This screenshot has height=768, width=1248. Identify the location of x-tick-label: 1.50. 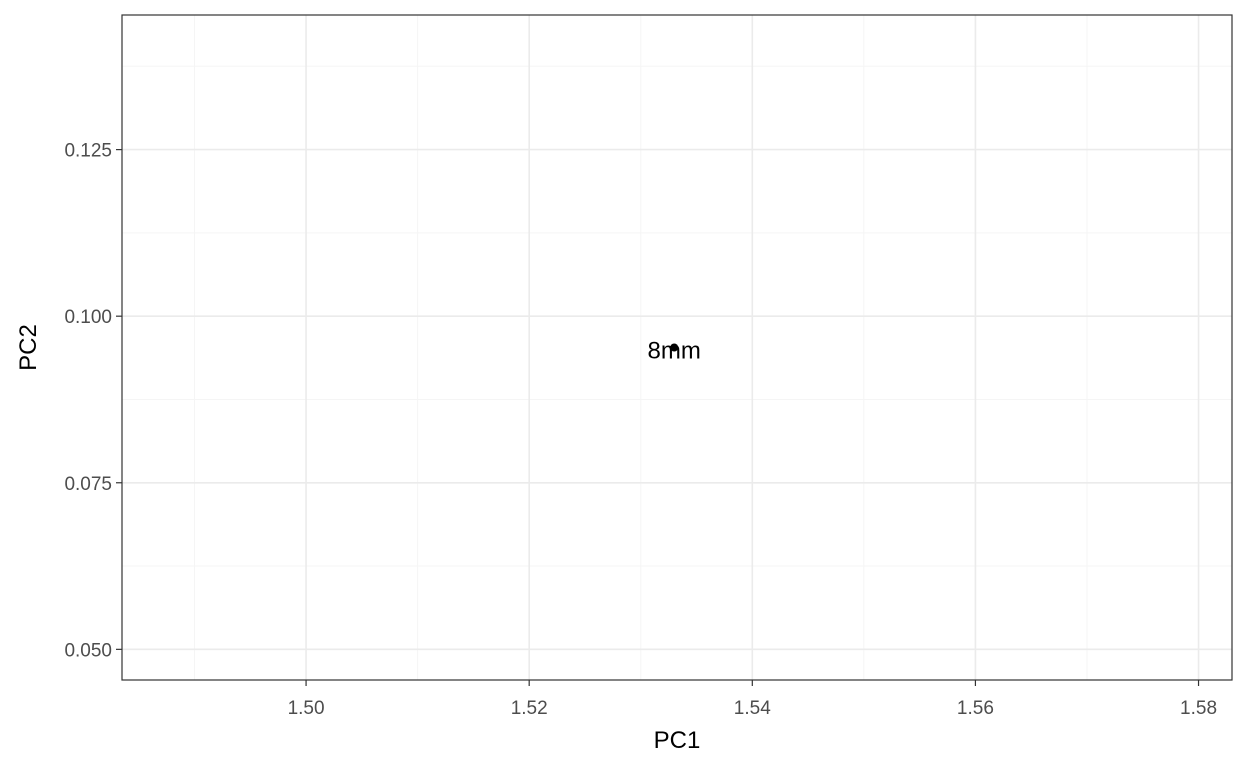
(306, 708).